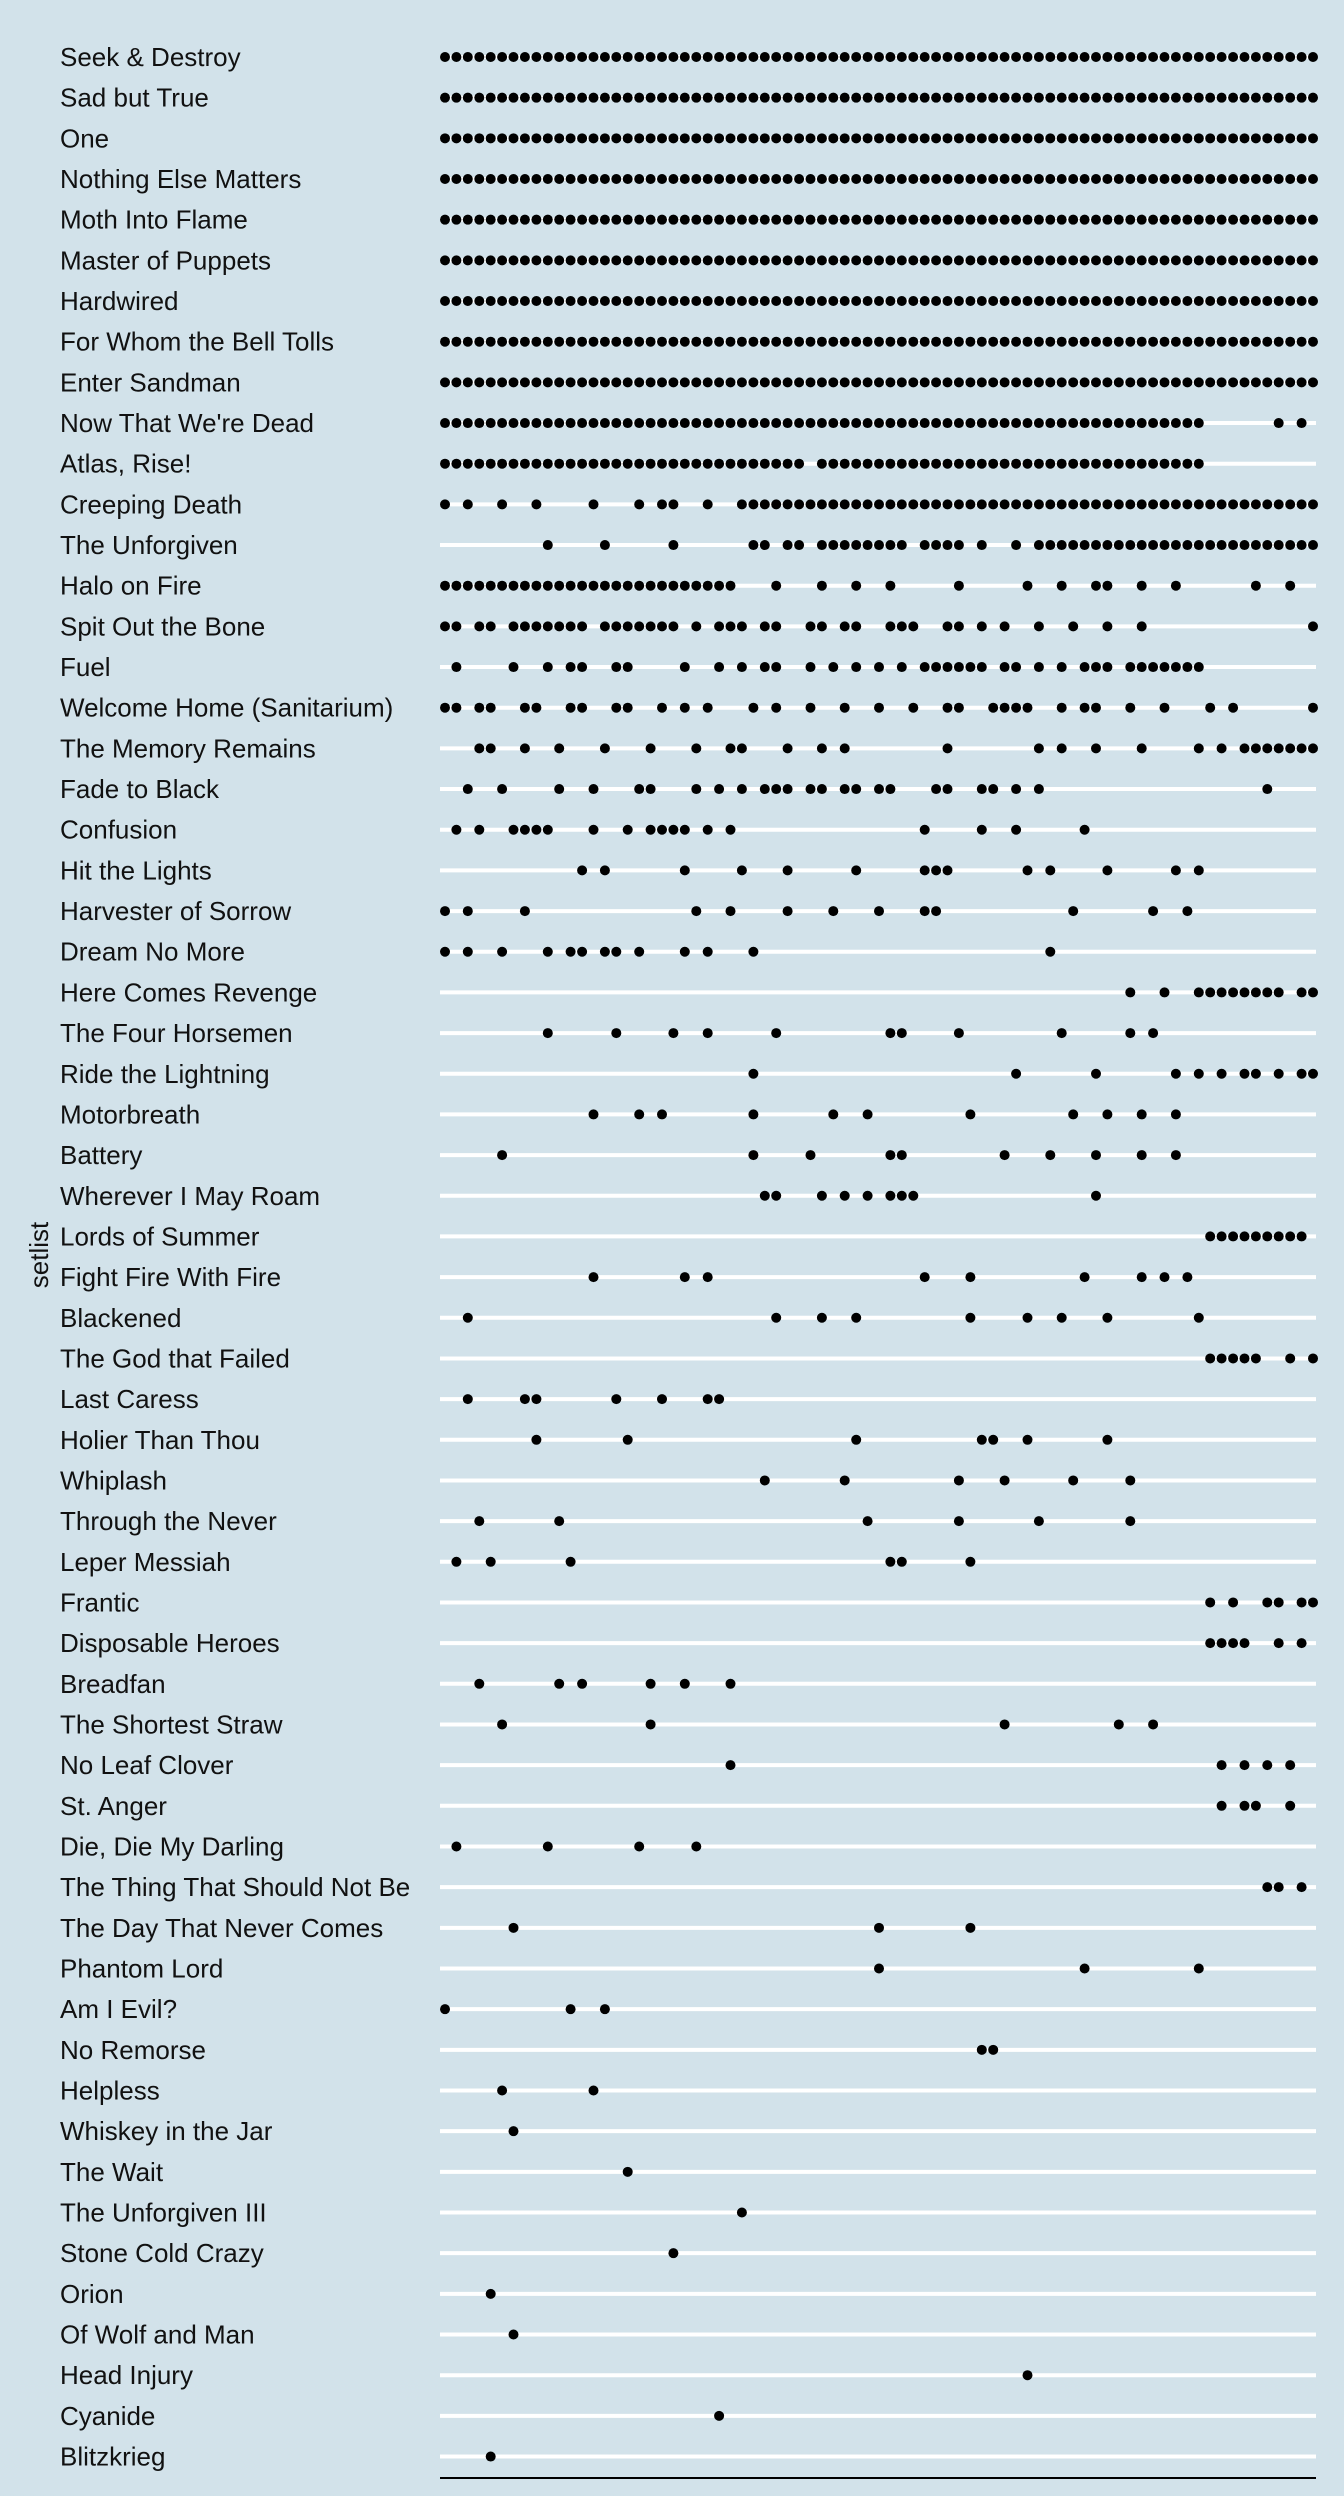 The image size is (1344, 2496). I want to click on y-axis-label: setlist, so click(39, 1254).